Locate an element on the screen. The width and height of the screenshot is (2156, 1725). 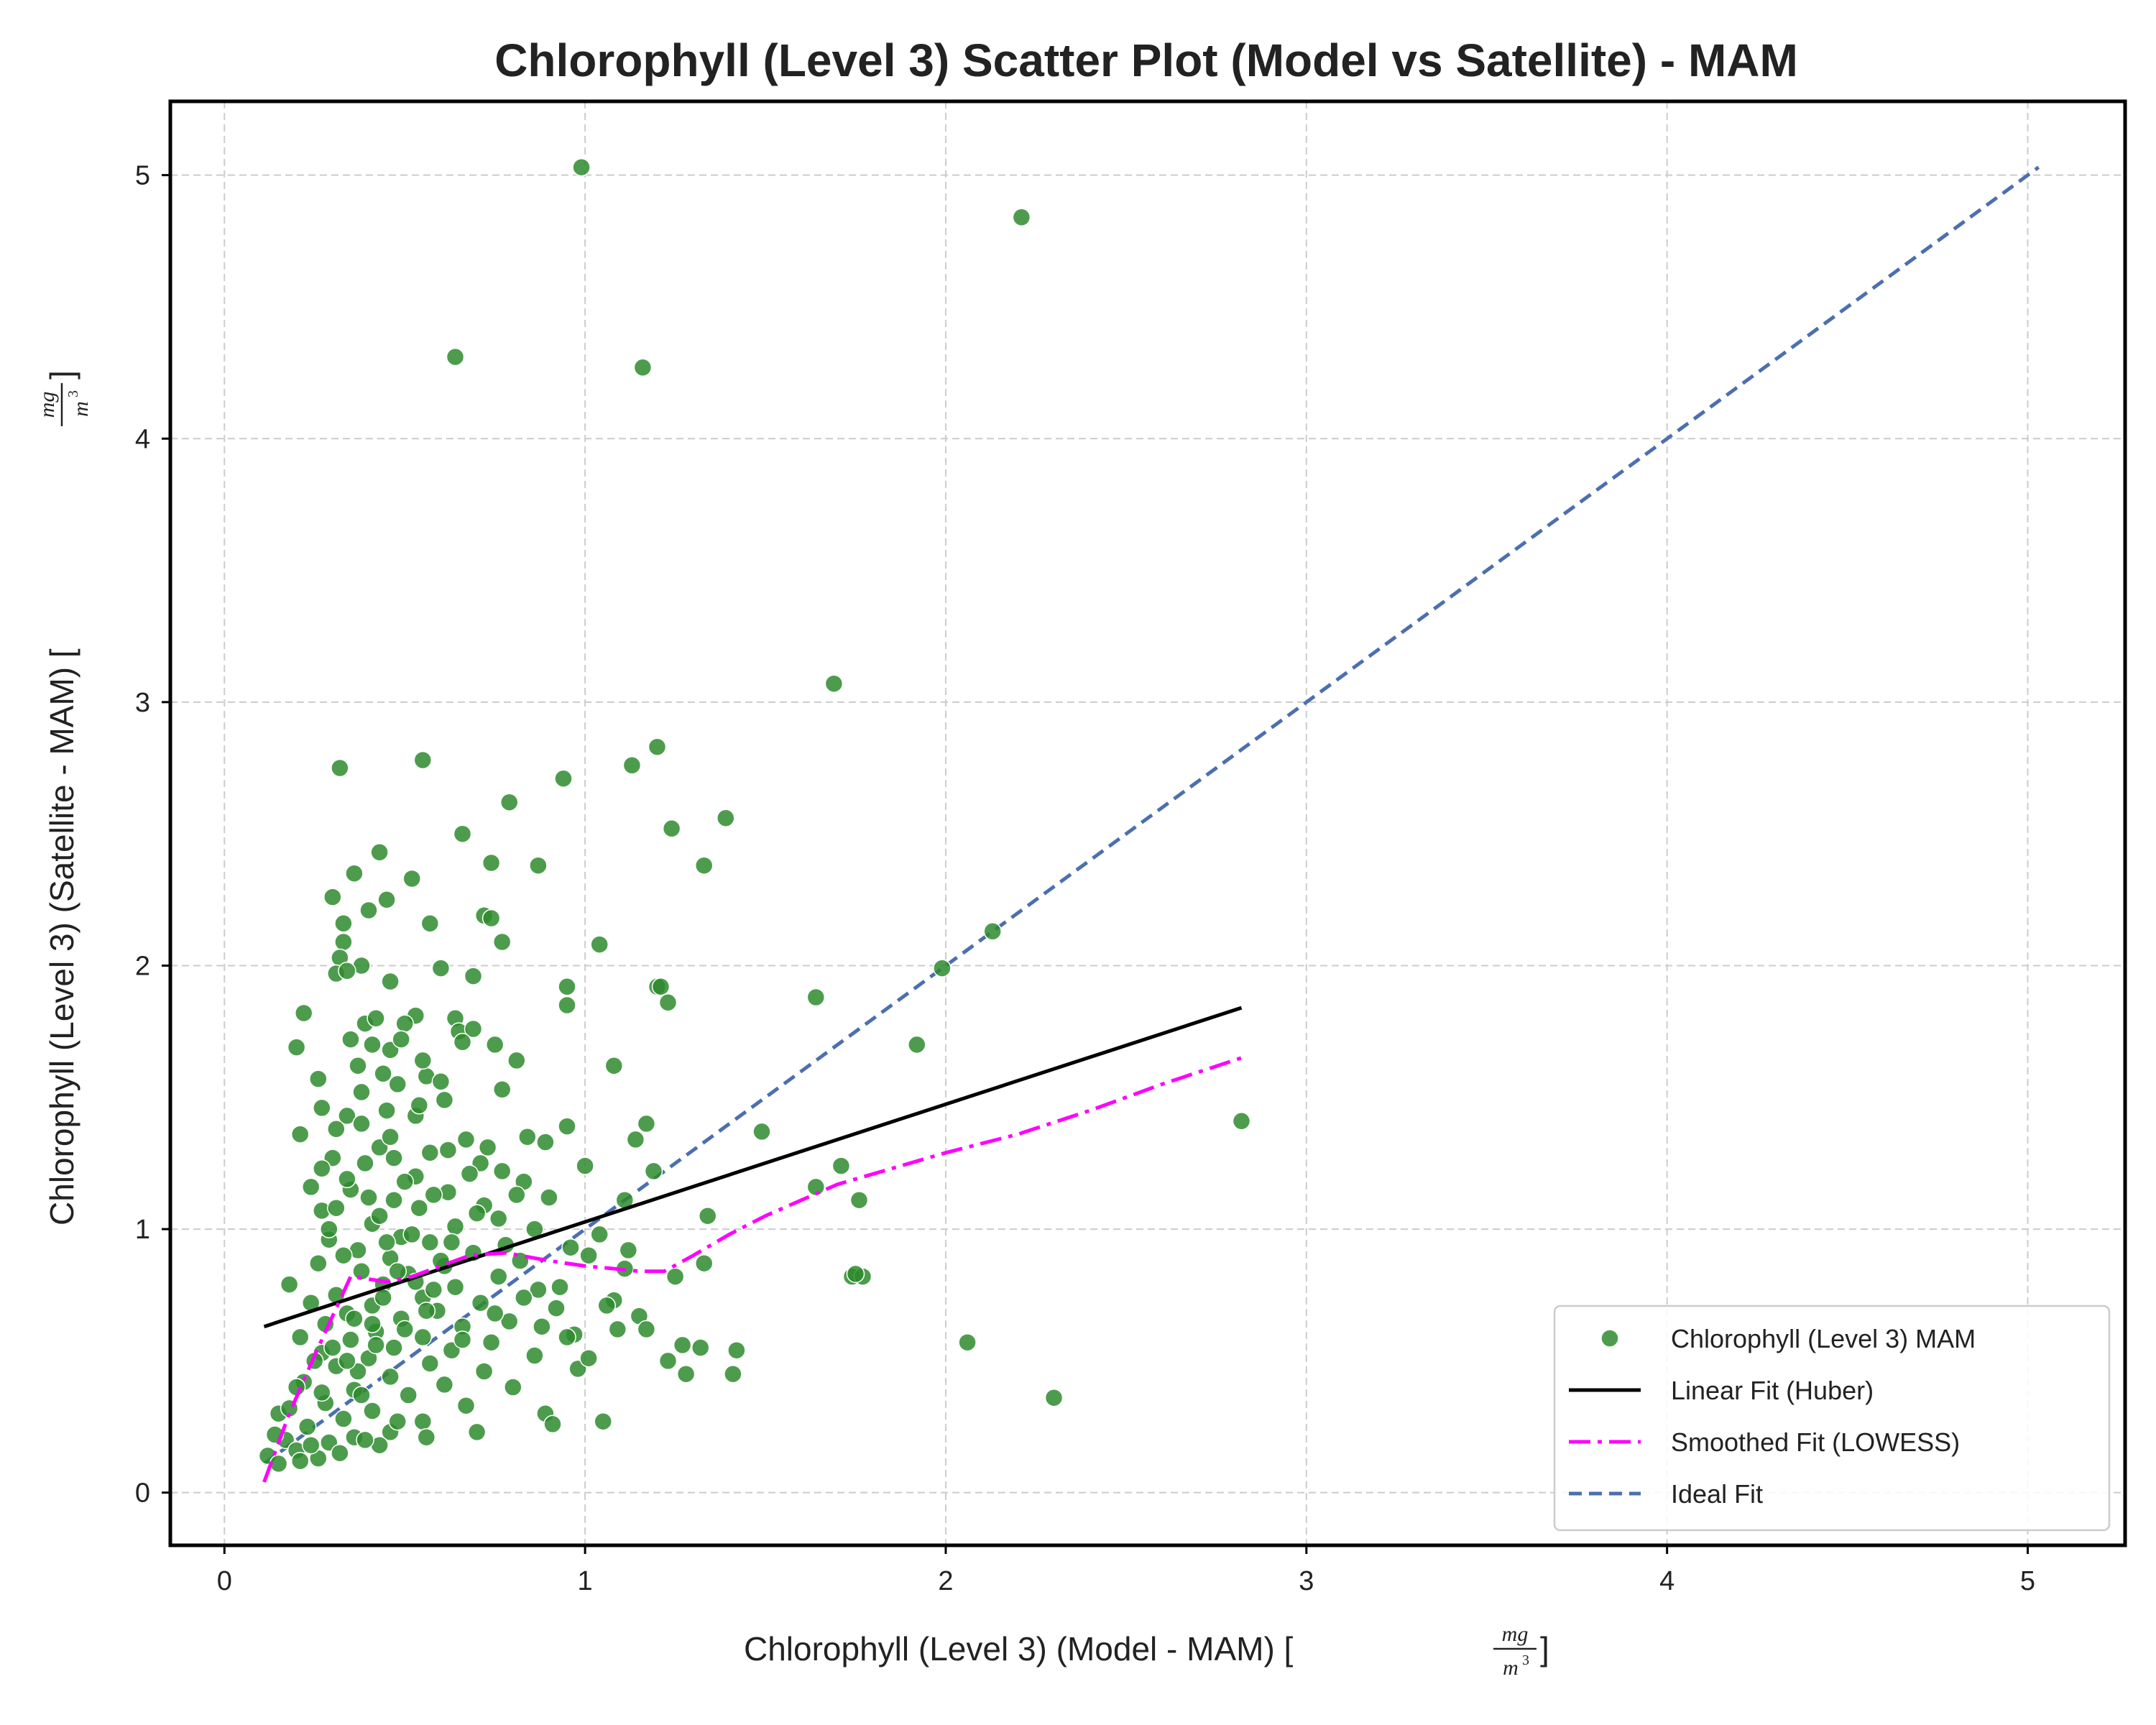
y-tick-label: 2 is located at coordinates (142, 966).